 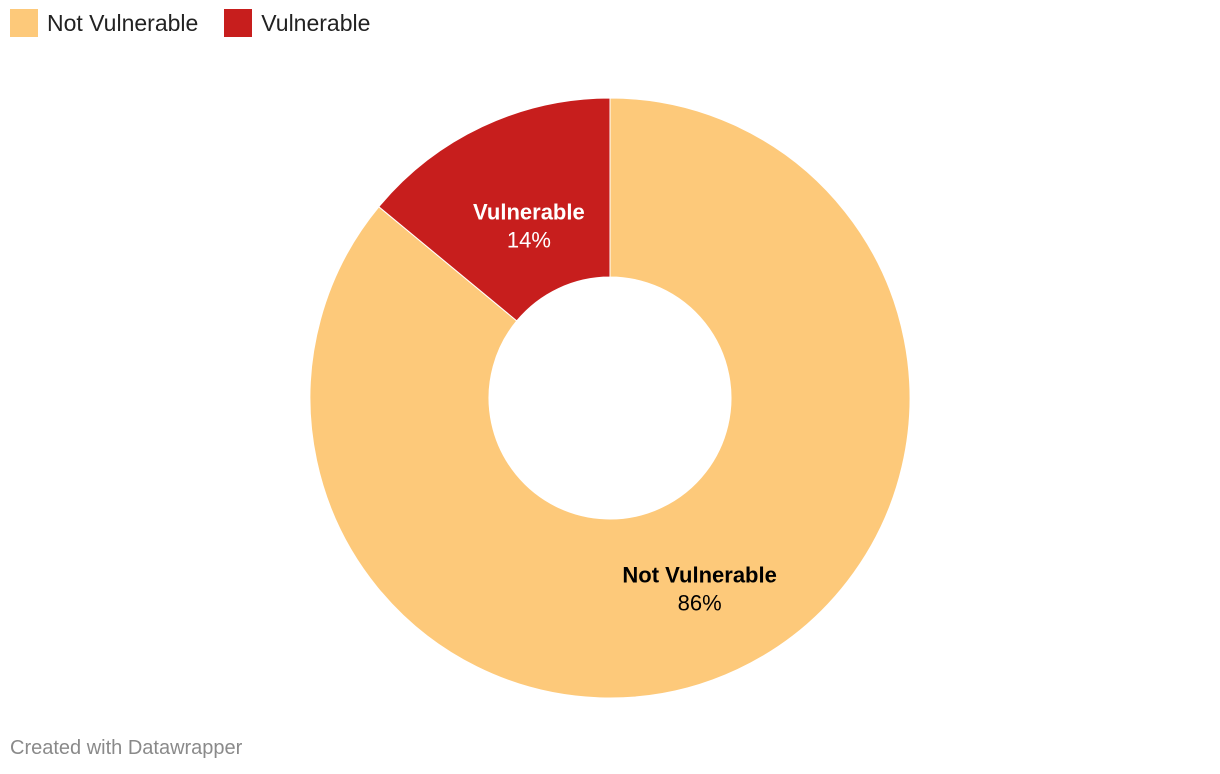 I want to click on slice-value-vulnerable: 14%, so click(x=529, y=240).